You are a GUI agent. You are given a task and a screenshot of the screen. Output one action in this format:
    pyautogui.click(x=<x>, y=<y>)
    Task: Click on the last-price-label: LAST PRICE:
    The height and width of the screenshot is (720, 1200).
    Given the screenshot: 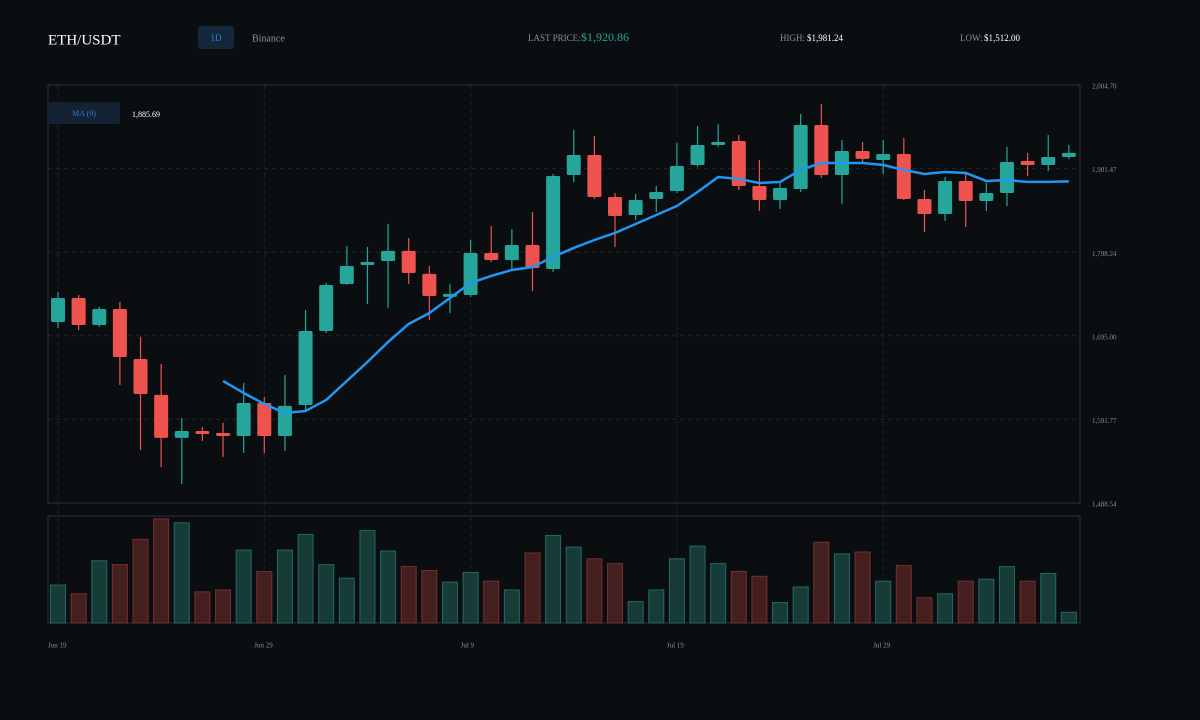 What is the action you would take?
    pyautogui.click(x=554, y=38)
    